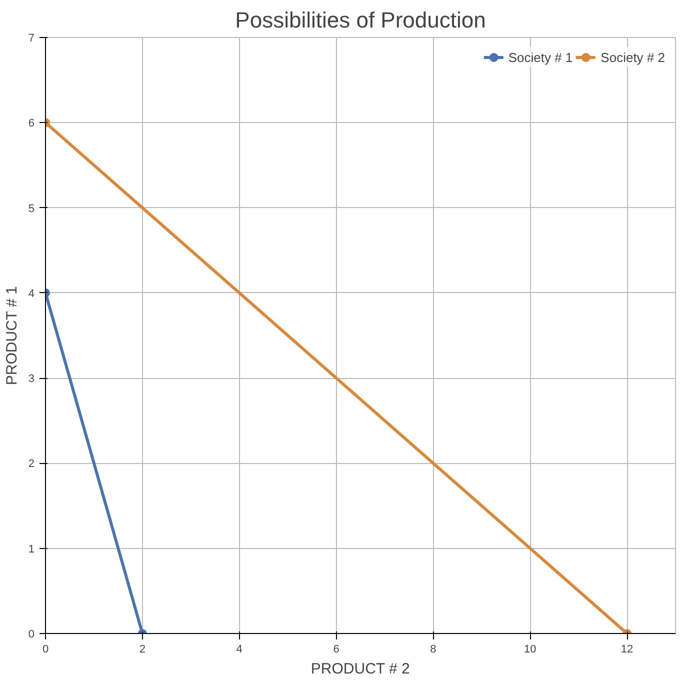  I want to click on y-tick-label: 5, so click(31, 208).